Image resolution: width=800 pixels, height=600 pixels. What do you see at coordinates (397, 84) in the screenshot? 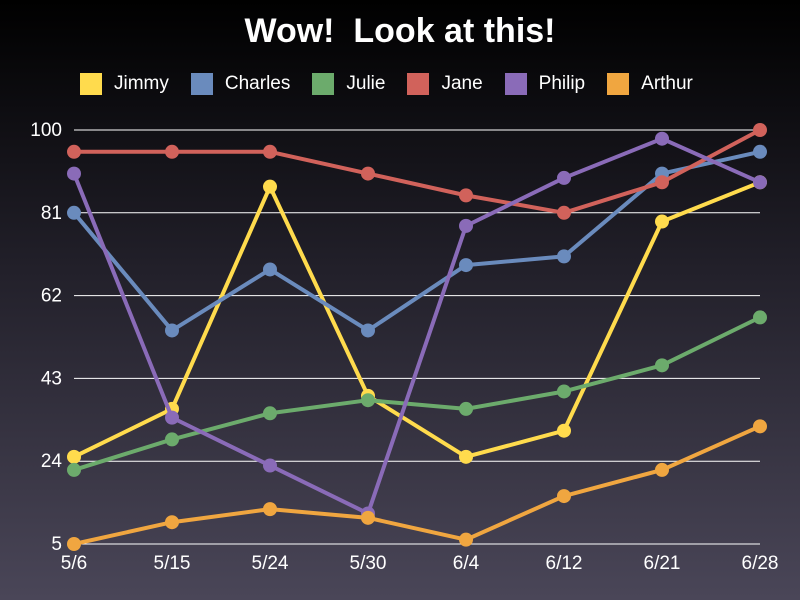
I see `legend: Jimmy Charles Julie Jane Philip Arthur` at bounding box center [397, 84].